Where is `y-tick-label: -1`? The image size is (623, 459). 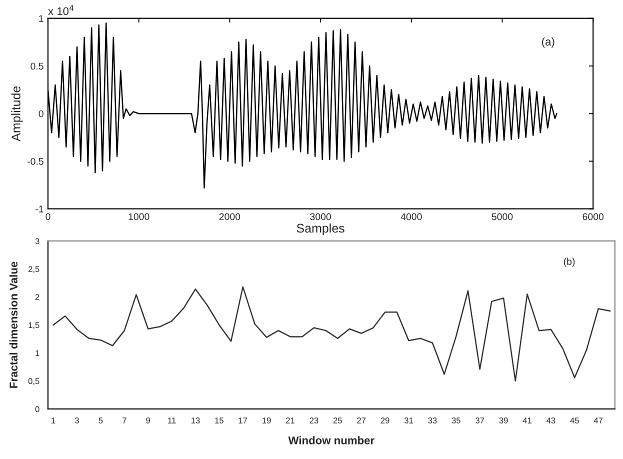 y-tick-label: -1 is located at coordinates (40, 209).